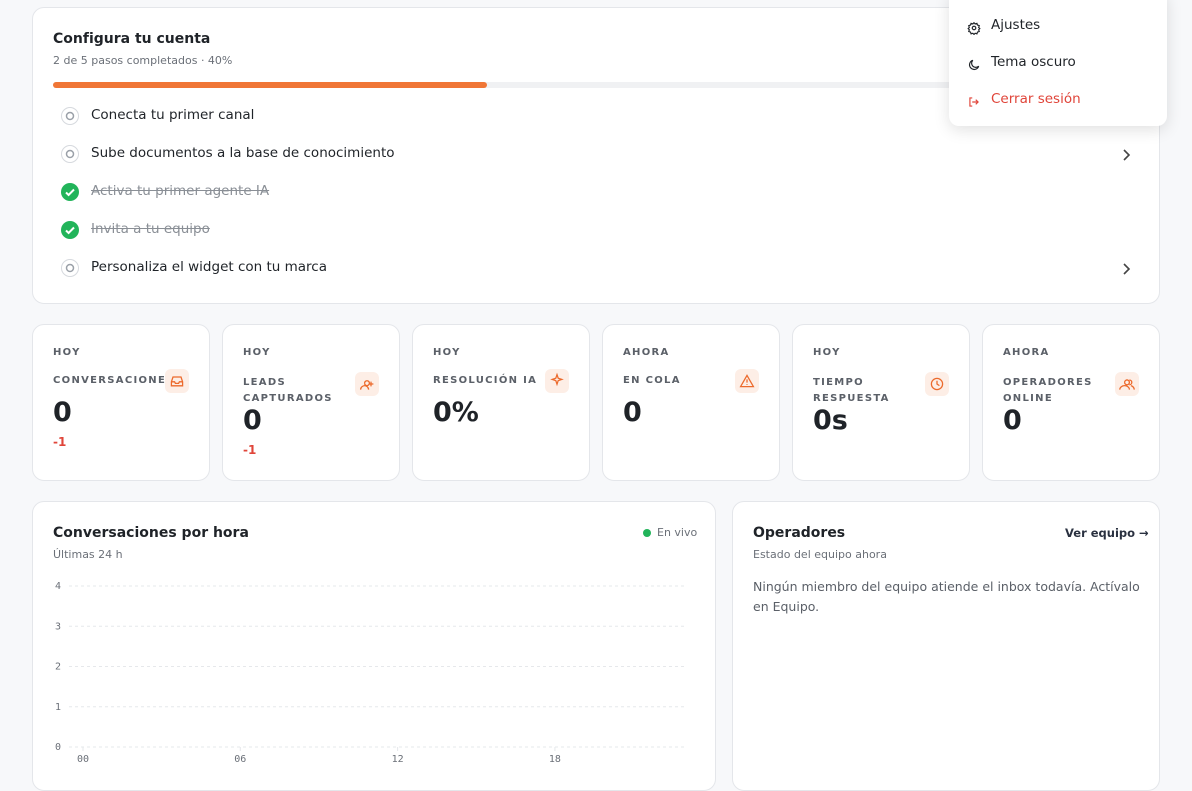  Describe the element at coordinates (1036, 99) in the screenshot. I see `menu-item: Cerrar sesión` at that location.